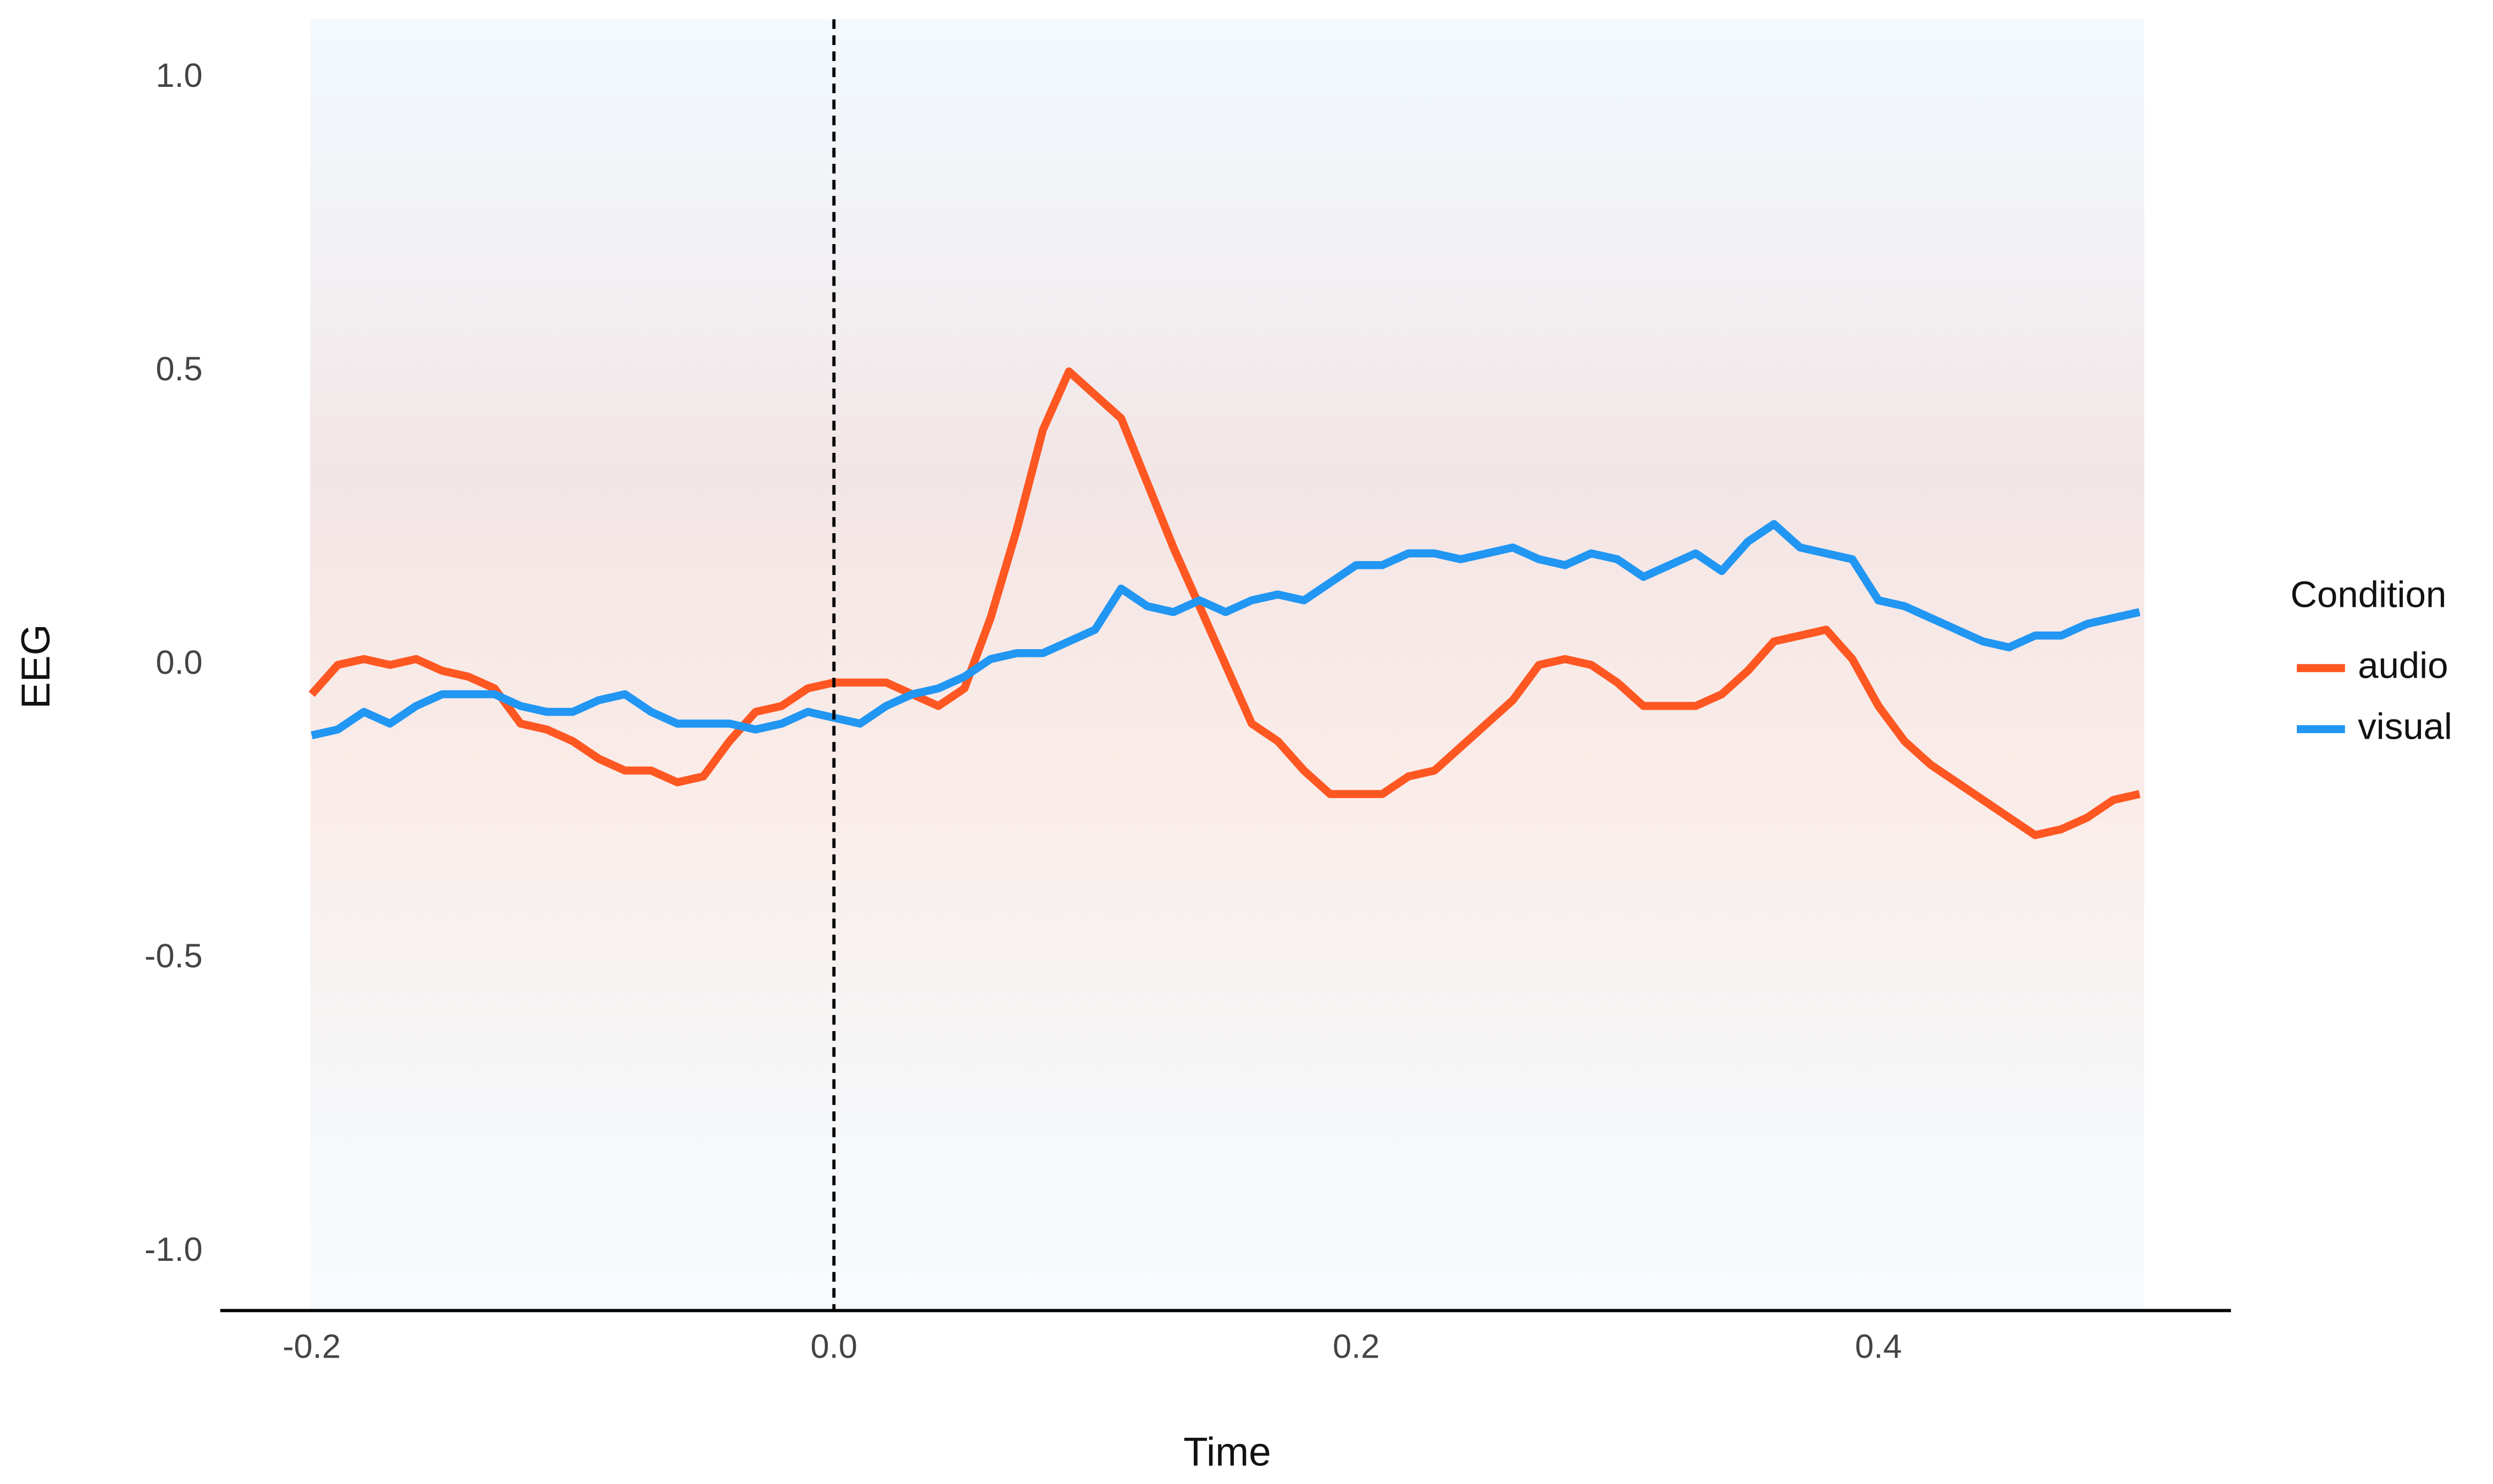 This screenshot has height=1484, width=2493. I want to click on x-tick-label: 0.0, so click(834, 1347).